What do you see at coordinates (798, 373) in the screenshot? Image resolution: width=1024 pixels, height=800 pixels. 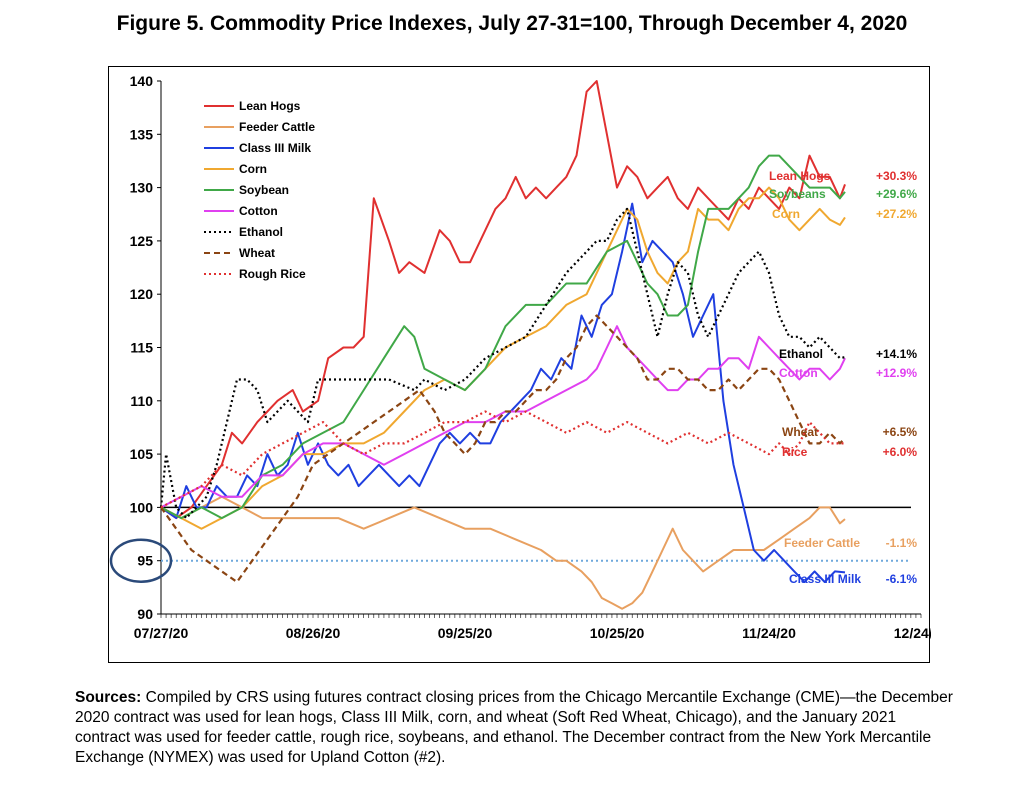 I see `end-label-name: Cotton` at bounding box center [798, 373].